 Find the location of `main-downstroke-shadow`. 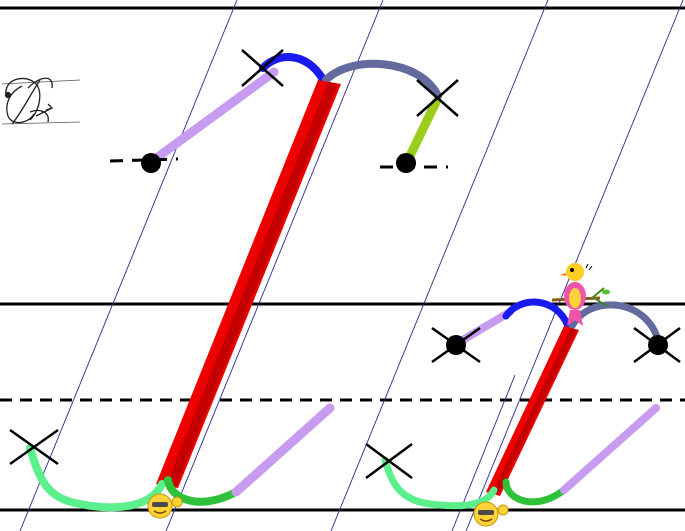

main-downstroke-shadow is located at coordinates (534, 411).